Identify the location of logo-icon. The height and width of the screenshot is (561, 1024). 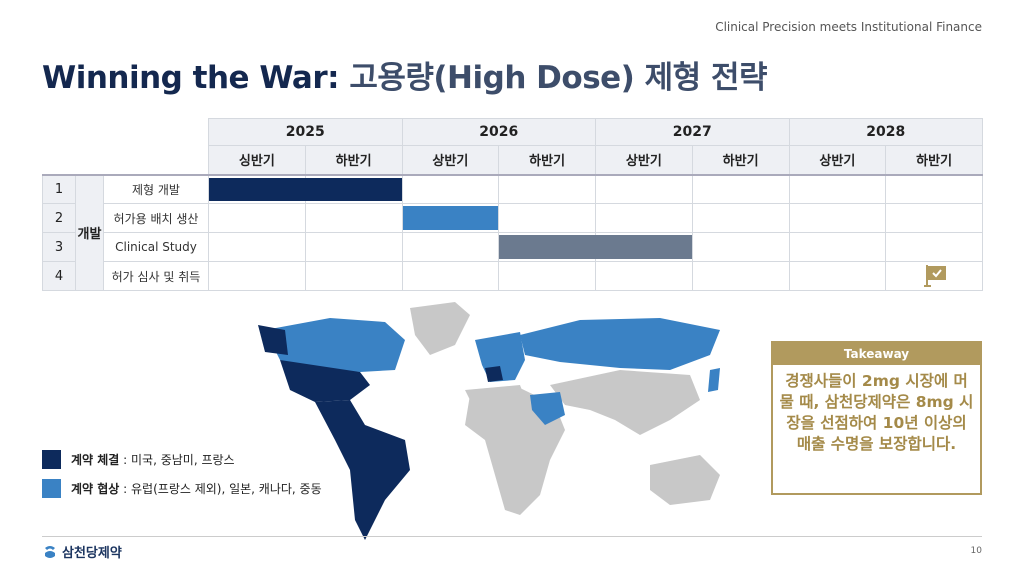
(50, 551).